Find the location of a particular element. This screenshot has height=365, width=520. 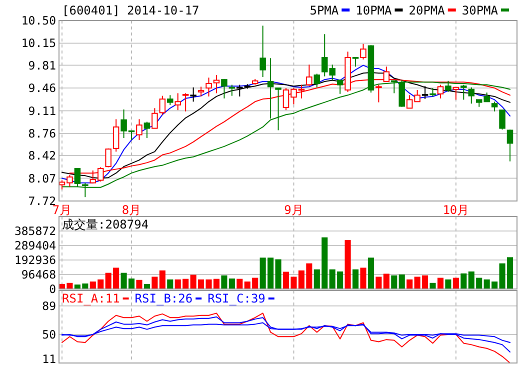

y-tick-label: 11 is located at coordinates (49, 358).